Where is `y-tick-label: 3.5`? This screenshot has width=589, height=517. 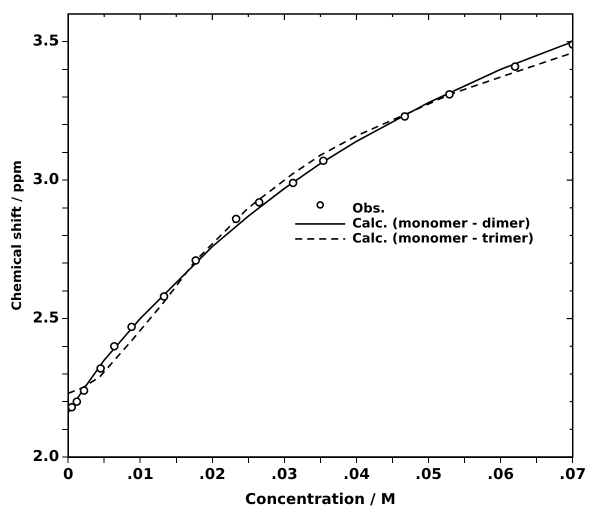
y-tick-label: 3.5 is located at coordinates (46, 41).